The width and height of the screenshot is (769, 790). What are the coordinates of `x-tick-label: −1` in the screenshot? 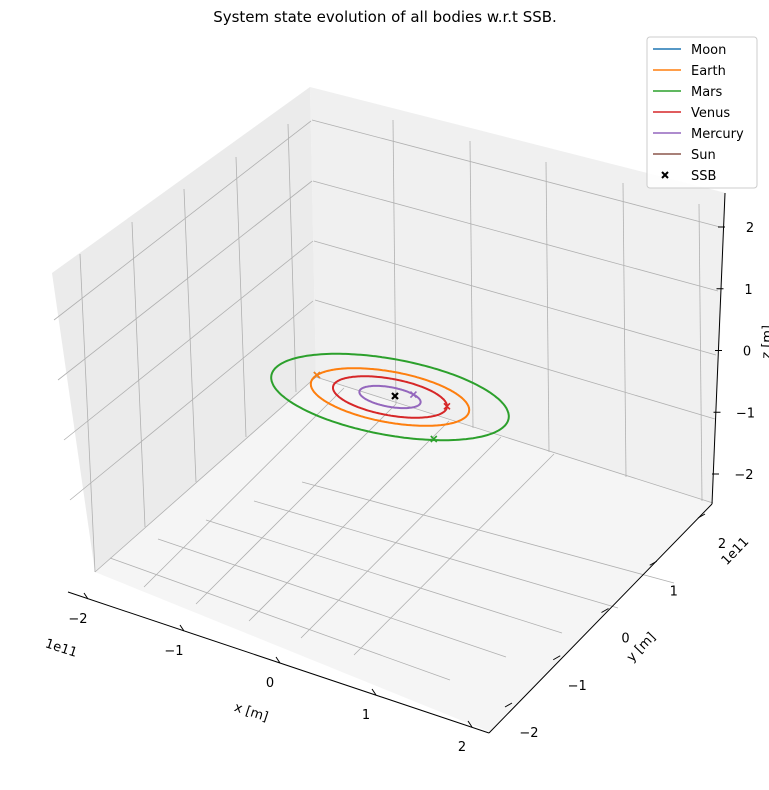 It's located at (173, 651).